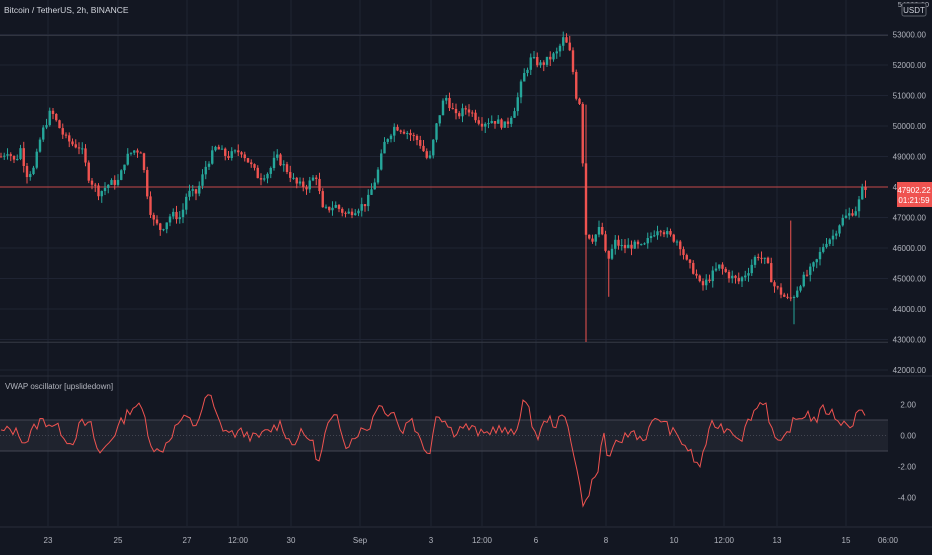 Image resolution: width=932 pixels, height=555 pixels. What do you see at coordinates (907, 451) in the screenshot?
I see `oscillator-scale: 2.00 0.00 -2.00 -4.00` at bounding box center [907, 451].